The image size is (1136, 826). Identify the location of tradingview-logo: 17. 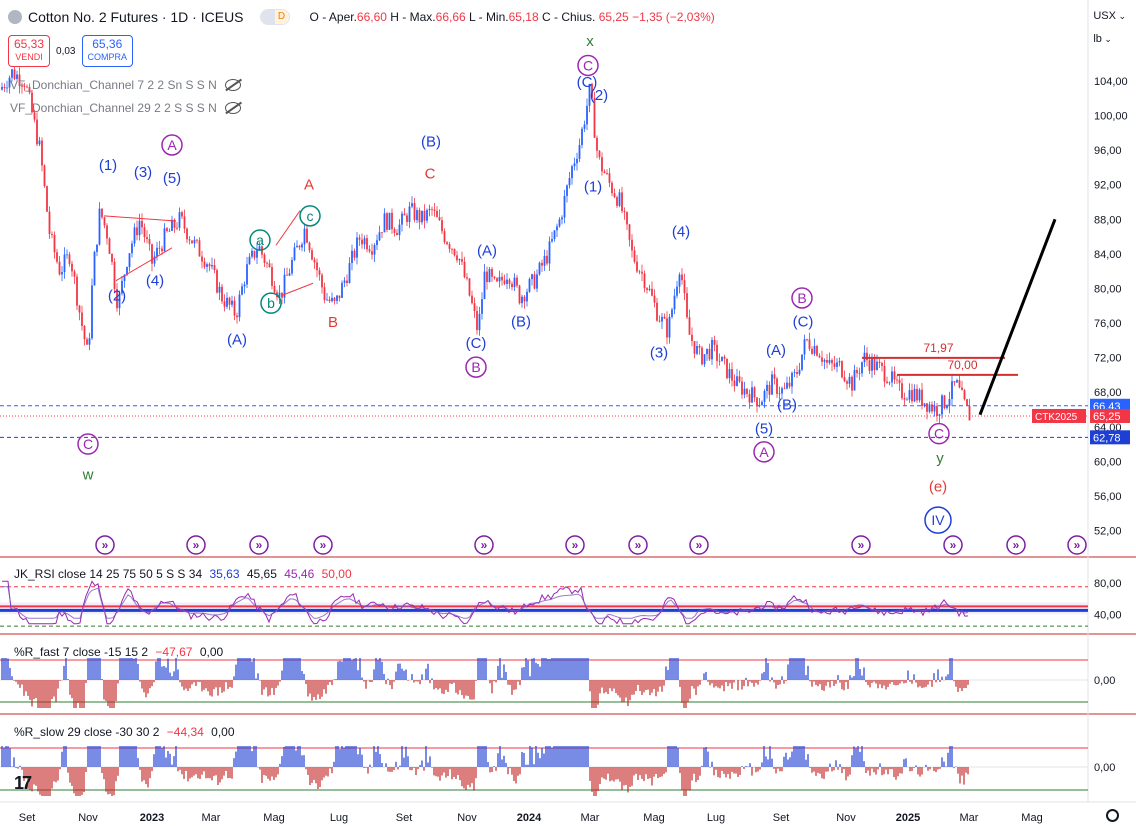
(23, 783).